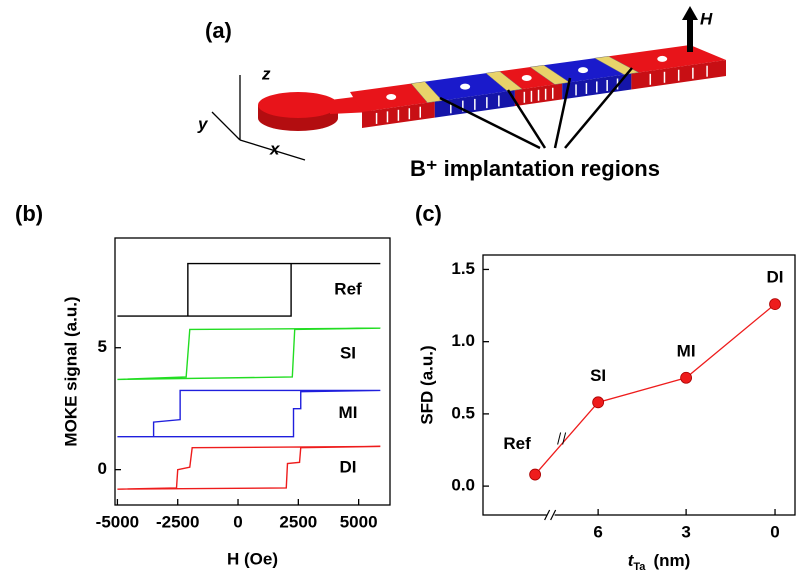 The width and height of the screenshot is (797, 580). Describe the element at coordinates (639, 567) in the screenshot. I see `x-axis-label-part: Ta` at that location.